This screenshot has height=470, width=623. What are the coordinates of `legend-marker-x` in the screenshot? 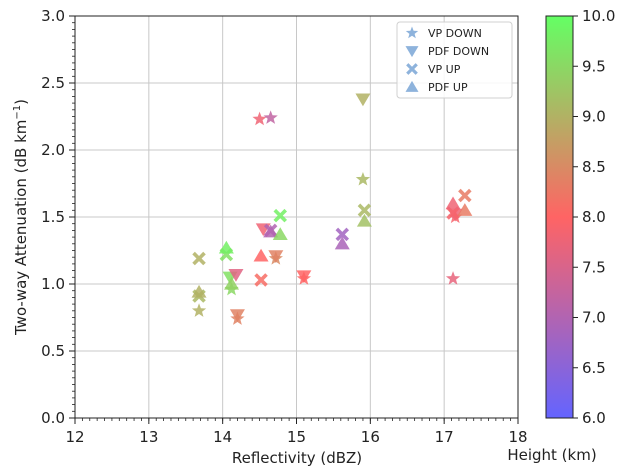 It's located at (412, 69).